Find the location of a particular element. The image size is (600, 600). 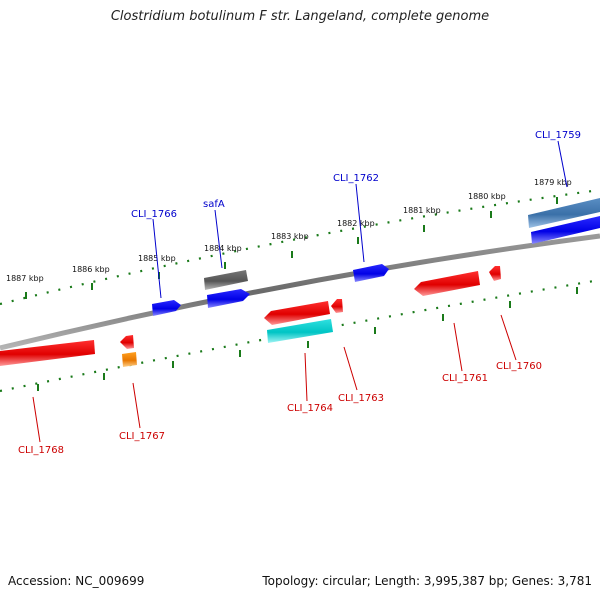

tick-label: 1886 kbp is located at coordinates (91, 269).